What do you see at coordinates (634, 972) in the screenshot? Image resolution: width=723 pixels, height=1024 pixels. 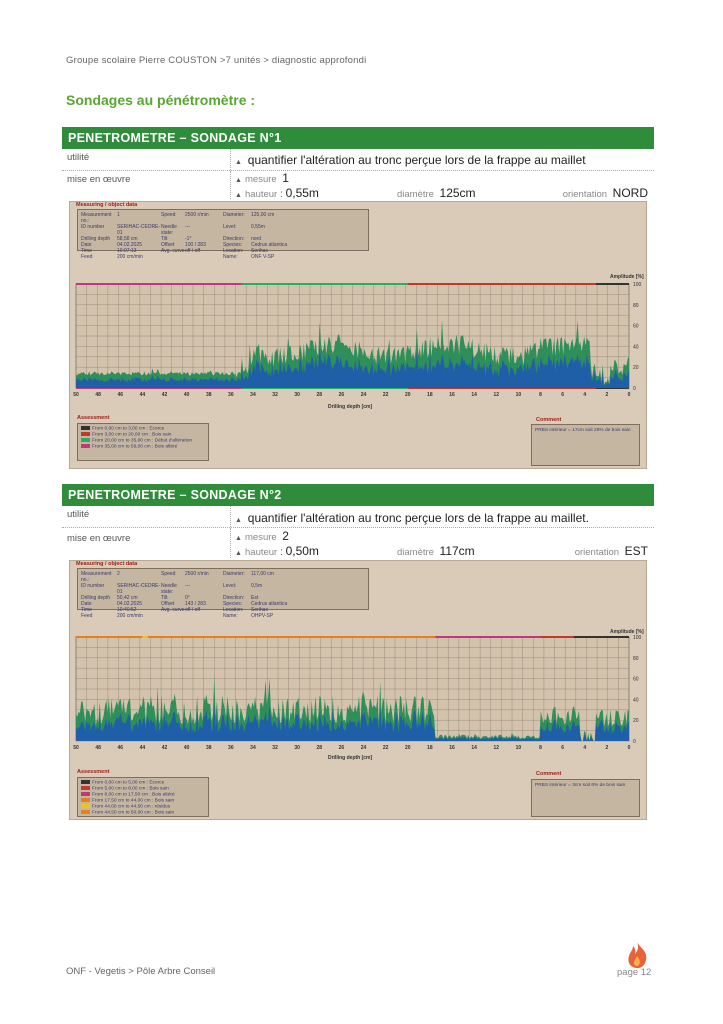 I see `page-number: page 12` at bounding box center [634, 972].